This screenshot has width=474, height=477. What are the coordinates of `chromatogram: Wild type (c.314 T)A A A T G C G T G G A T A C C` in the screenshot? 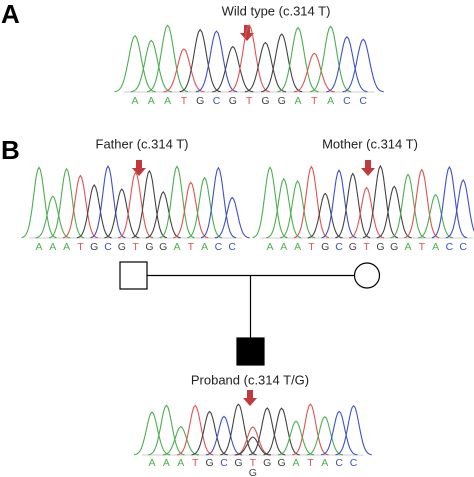 It's located at (249, 55).